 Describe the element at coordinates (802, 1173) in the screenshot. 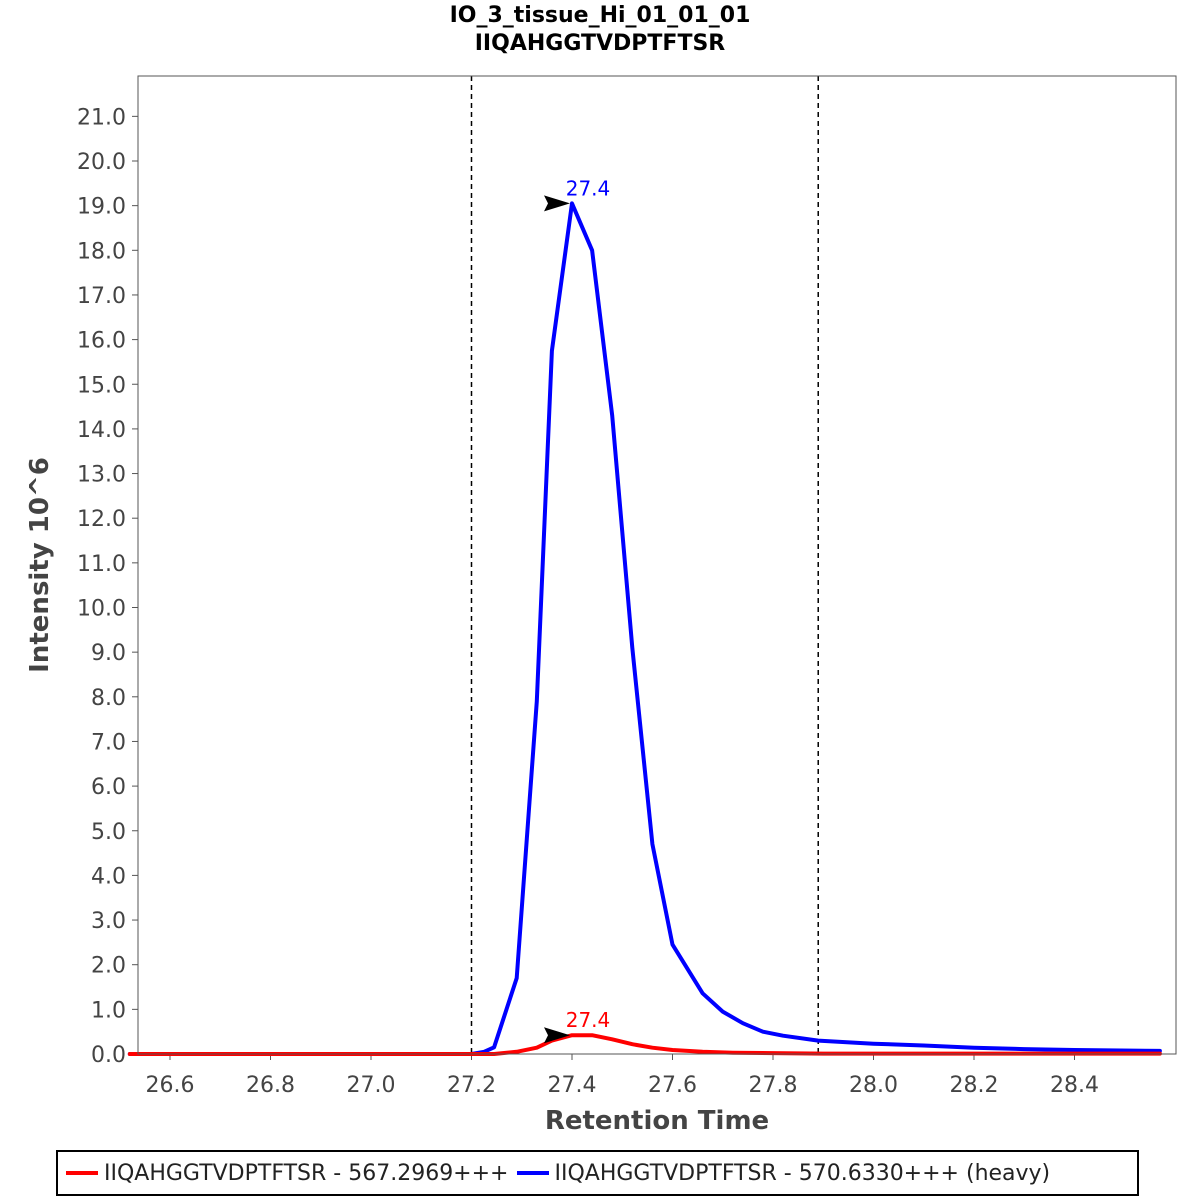

I see `legend-label-heavy: IIQAHGGTVDPTFTSR - 570.6330+++ (heavy)` at that location.